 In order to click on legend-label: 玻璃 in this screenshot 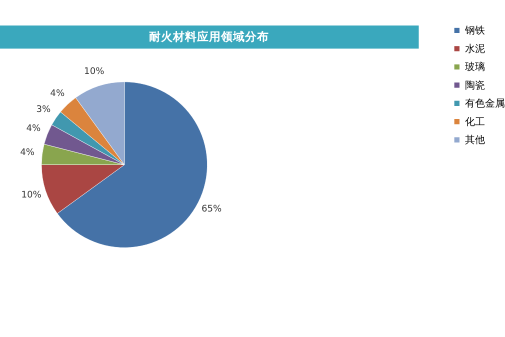, I will do `click(475, 67)`.